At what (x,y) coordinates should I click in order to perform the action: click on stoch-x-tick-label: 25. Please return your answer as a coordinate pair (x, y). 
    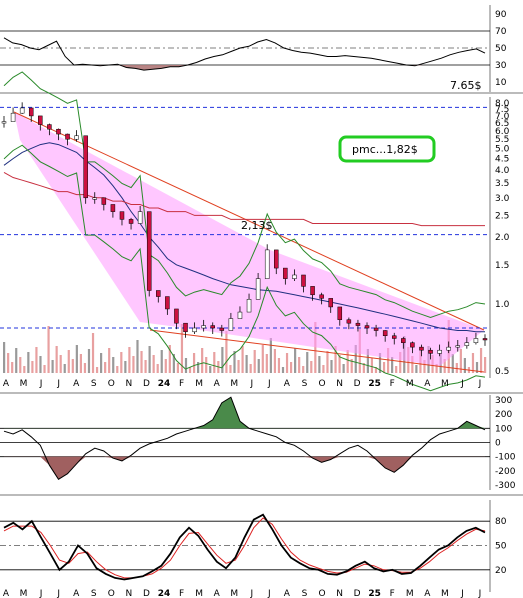
    Looking at the image, I should click on (374, 593).